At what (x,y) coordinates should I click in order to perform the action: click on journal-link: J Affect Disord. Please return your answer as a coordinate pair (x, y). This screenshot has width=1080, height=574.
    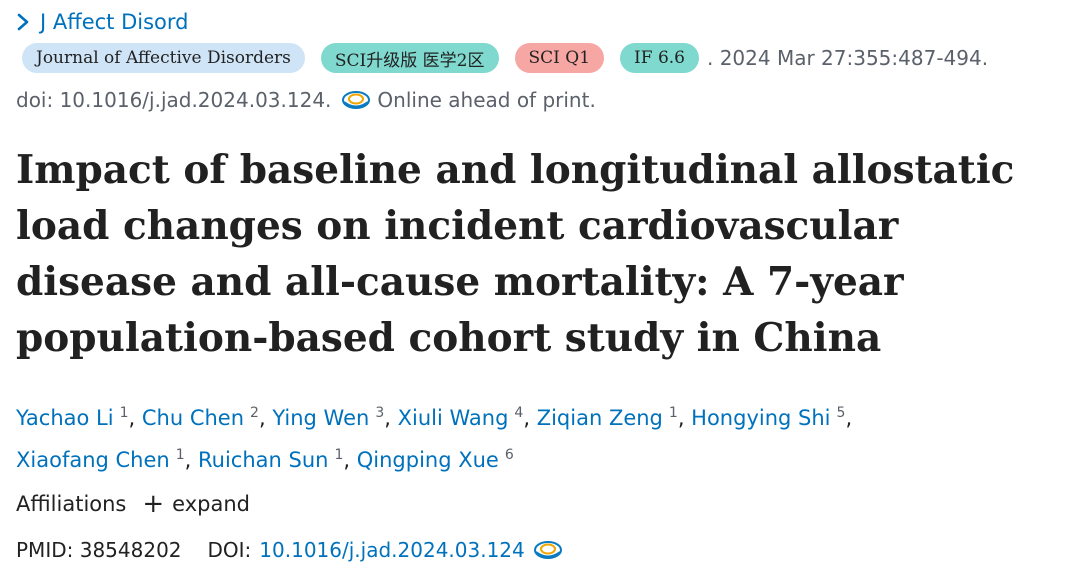
    Looking at the image, I should click on (102, 22).